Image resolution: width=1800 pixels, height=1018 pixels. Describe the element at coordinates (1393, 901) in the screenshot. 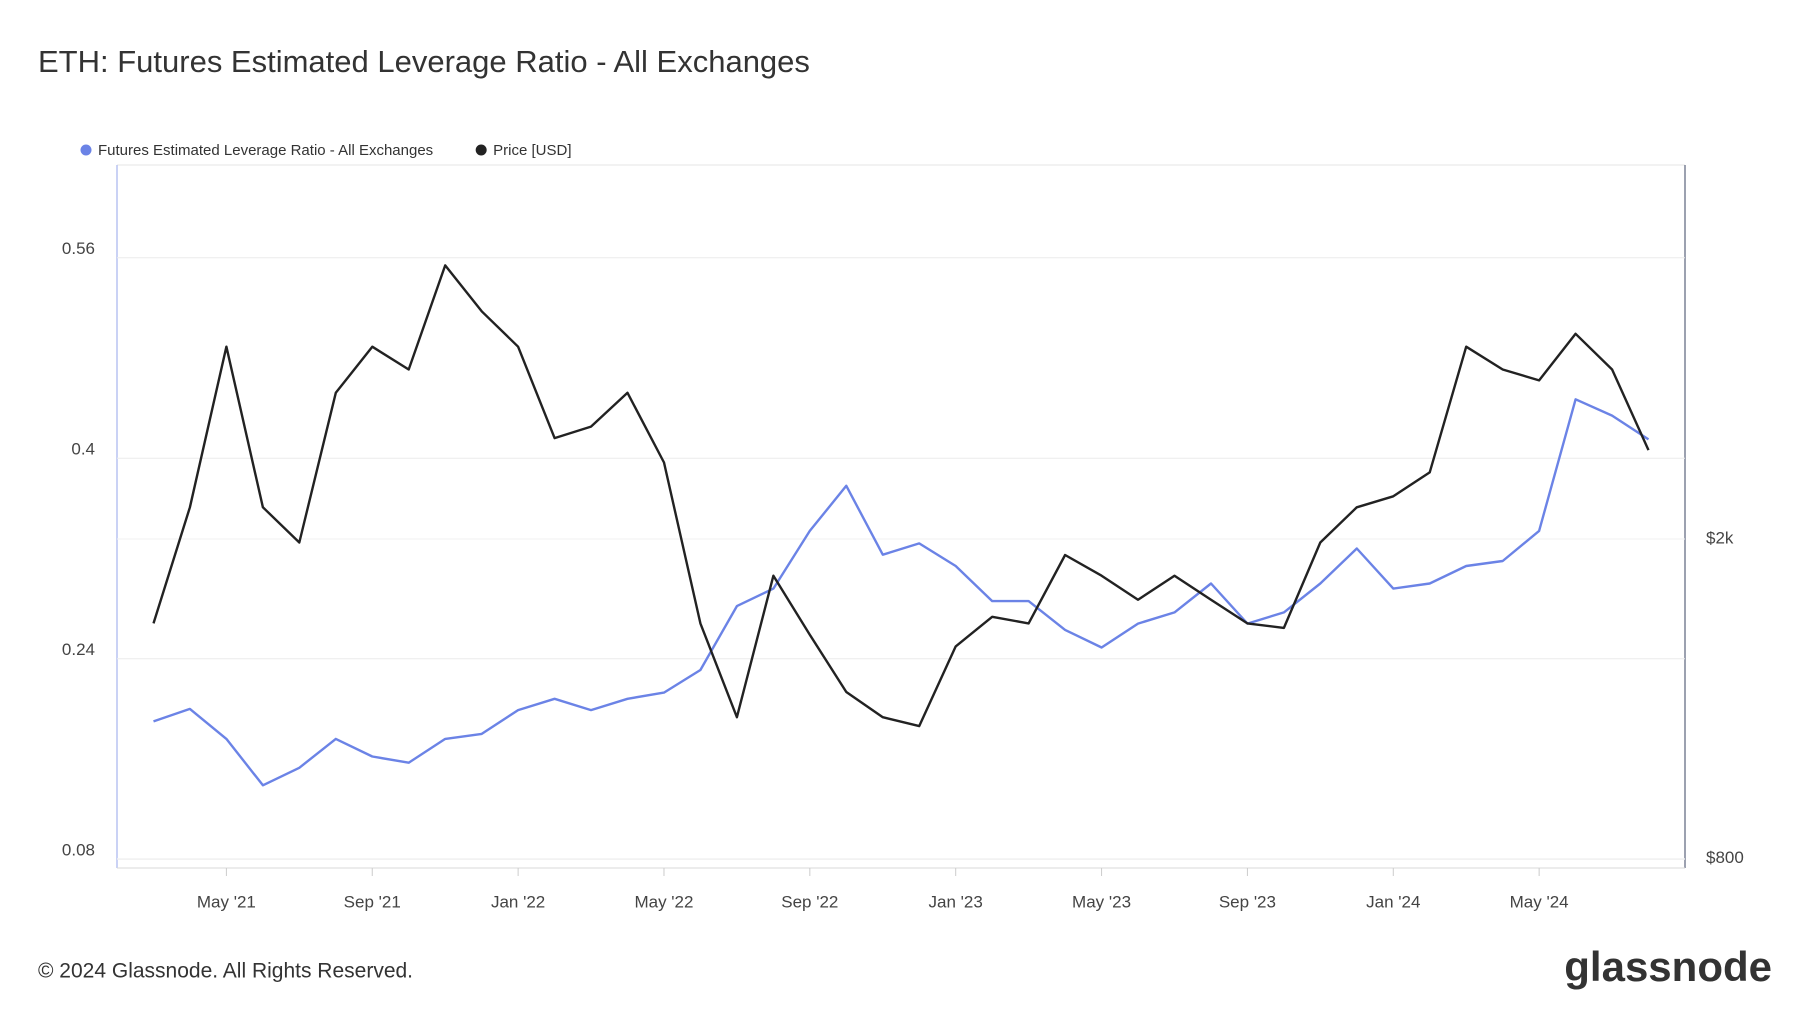

I see `x-tick-label: Jan '24` at that location.